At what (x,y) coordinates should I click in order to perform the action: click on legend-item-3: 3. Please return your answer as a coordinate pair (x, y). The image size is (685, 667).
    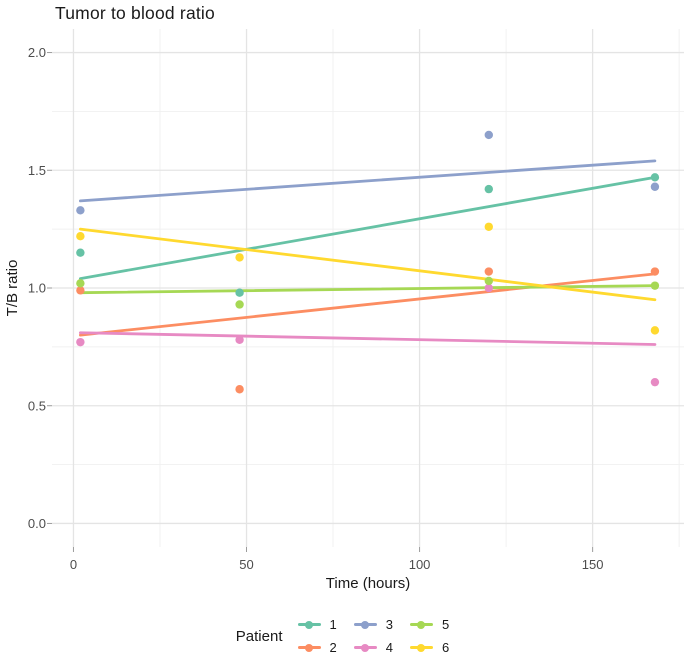
    Looking at the image, I should click on (373, 624).